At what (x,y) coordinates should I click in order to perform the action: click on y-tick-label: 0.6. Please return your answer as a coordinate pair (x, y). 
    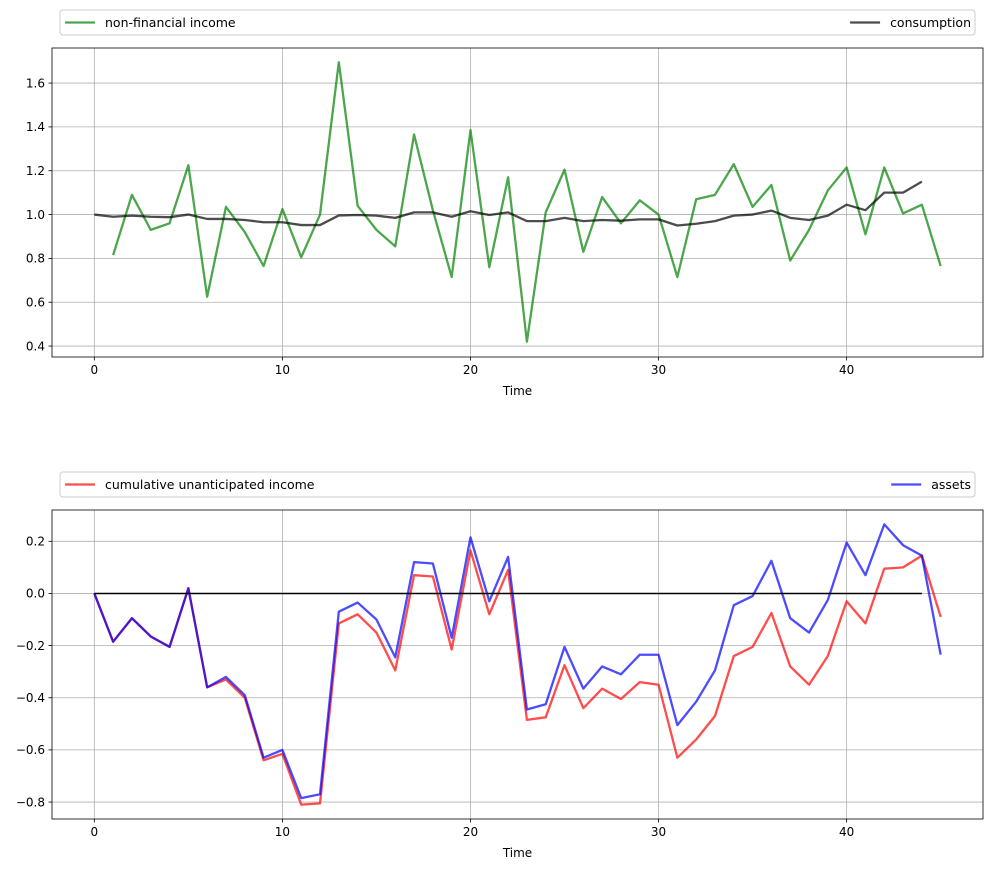
    Looking at the image, I should click on (35, 303).